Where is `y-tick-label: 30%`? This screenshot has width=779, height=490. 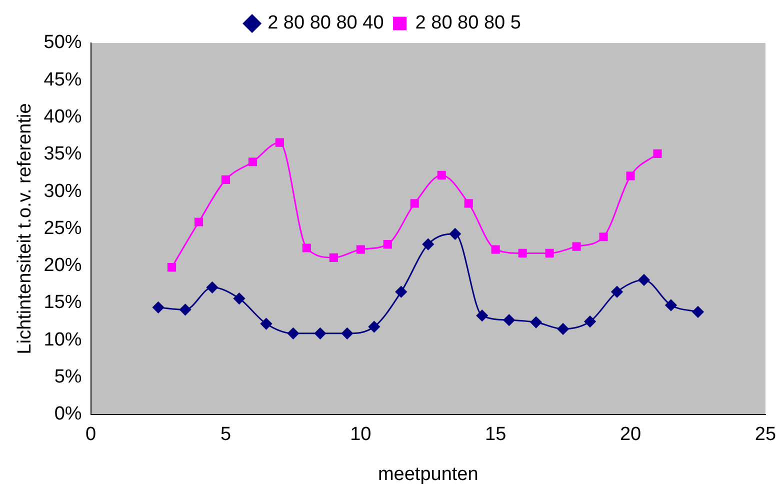
y-tick-label: 30% is located at coordinates (63, 191).